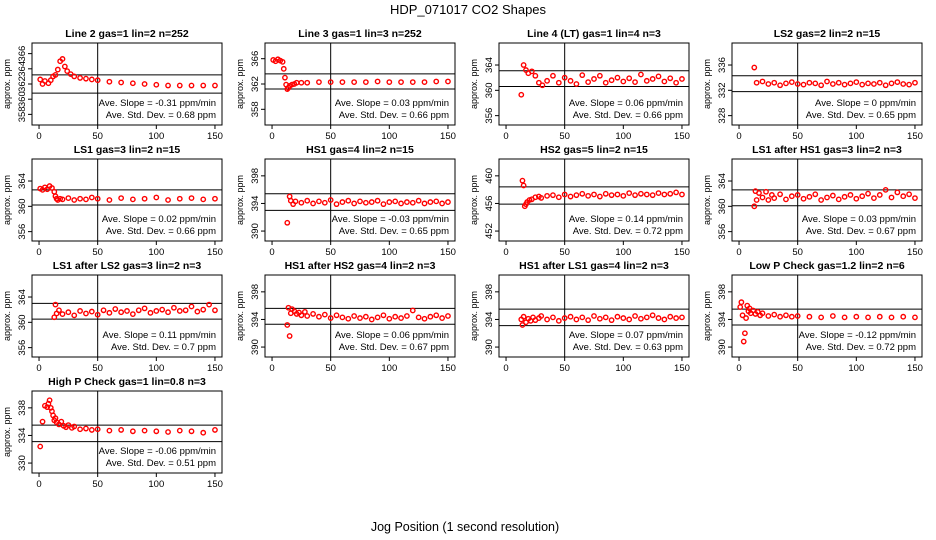 This screenshot has width=936, height=540. What do you see at coordinates (127, 34) in the screenshot?
I see `panel-title: Line 2 gas=1 lin=2 n=252` at bounding box center [127, 34].